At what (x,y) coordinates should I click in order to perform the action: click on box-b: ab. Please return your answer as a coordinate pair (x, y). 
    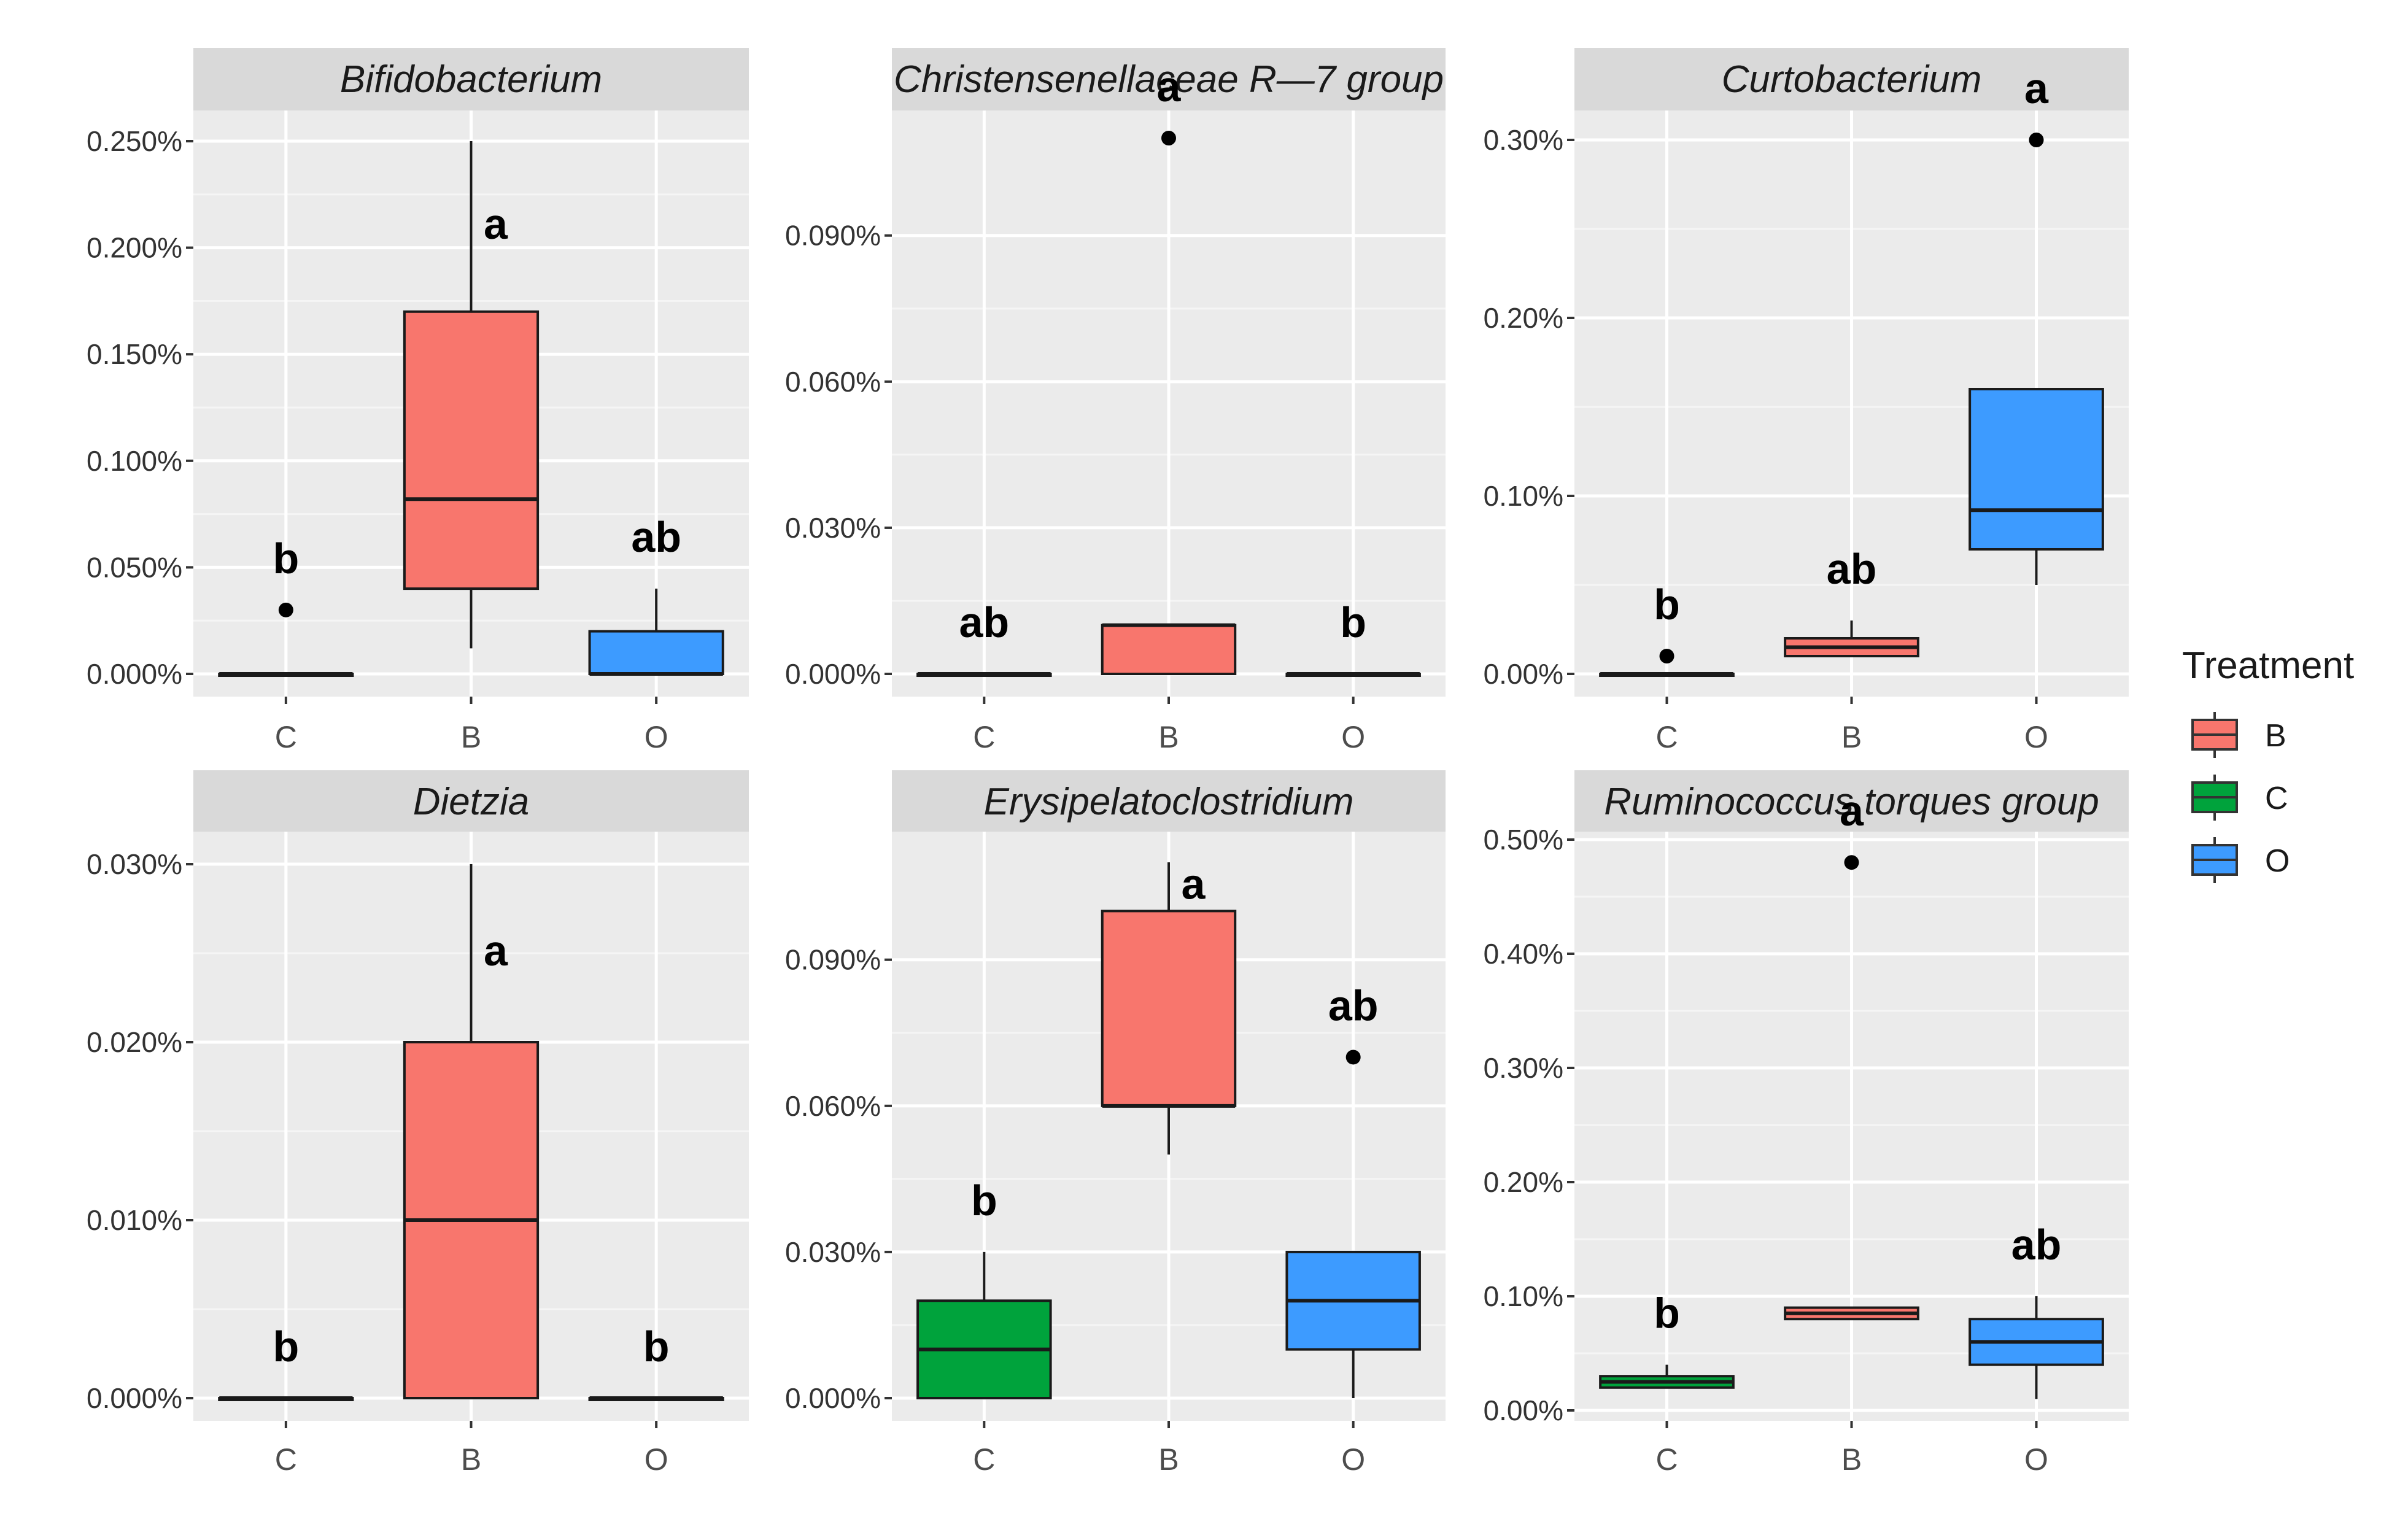
    Looking at the image, I should click on (1851, 601).